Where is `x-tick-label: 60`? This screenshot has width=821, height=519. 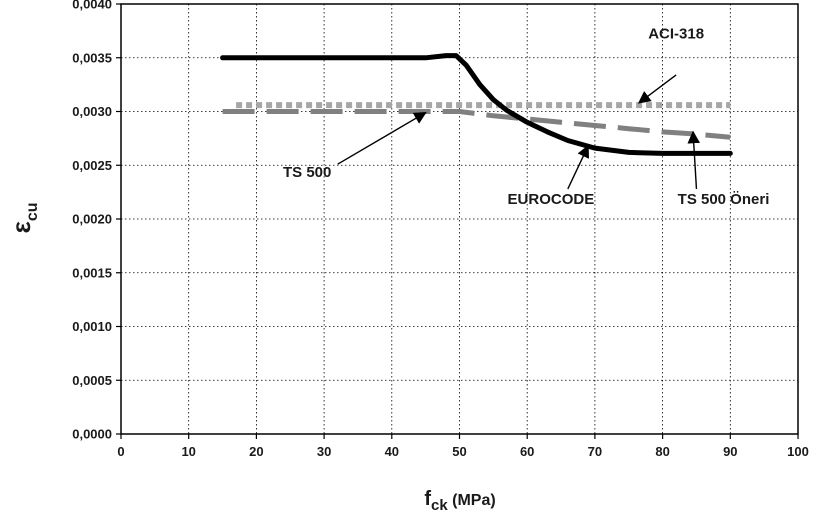 x-tick-label: 60 is located at coordinates (527, 451).